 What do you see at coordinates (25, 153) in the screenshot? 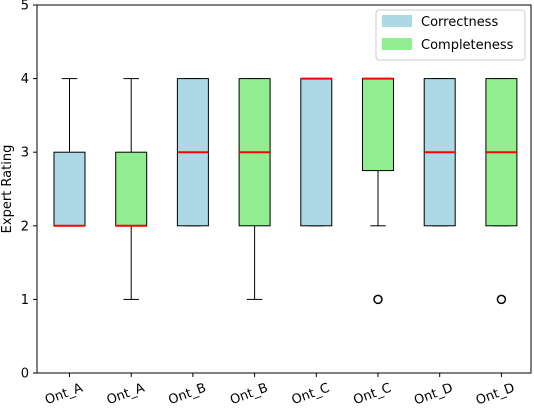
I see `y-tick-label: 3` at bounding box center [25, 153].